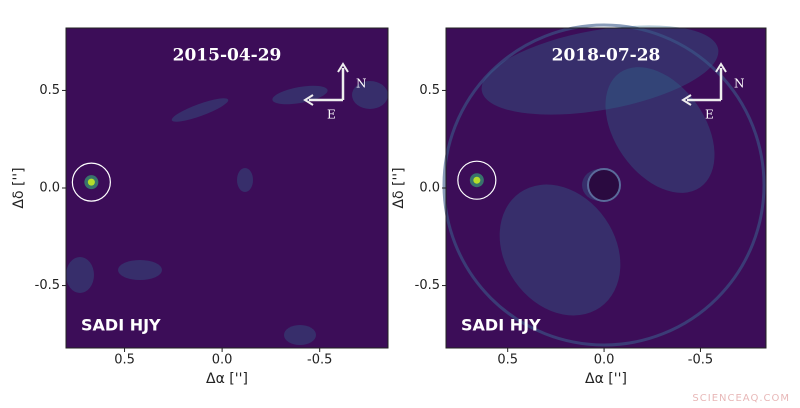 The width and height of the screenshot is (800, 408). Describe the element at coordinates (227, 56) in the screenshot. I see `panel-title: 2015-04-29` at that location.